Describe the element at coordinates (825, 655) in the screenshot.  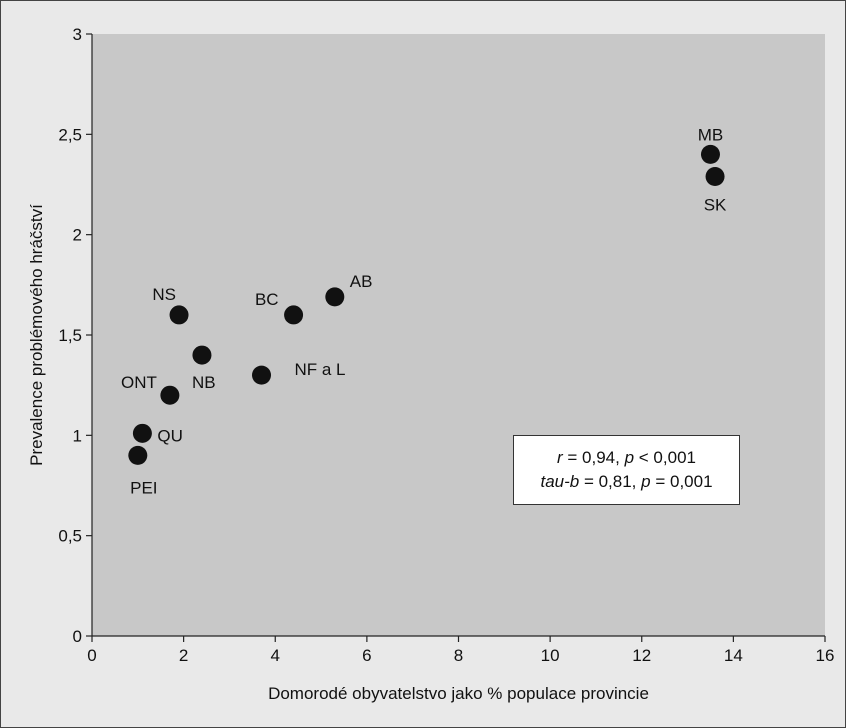
I see `x-tick-label: 16` at that location.